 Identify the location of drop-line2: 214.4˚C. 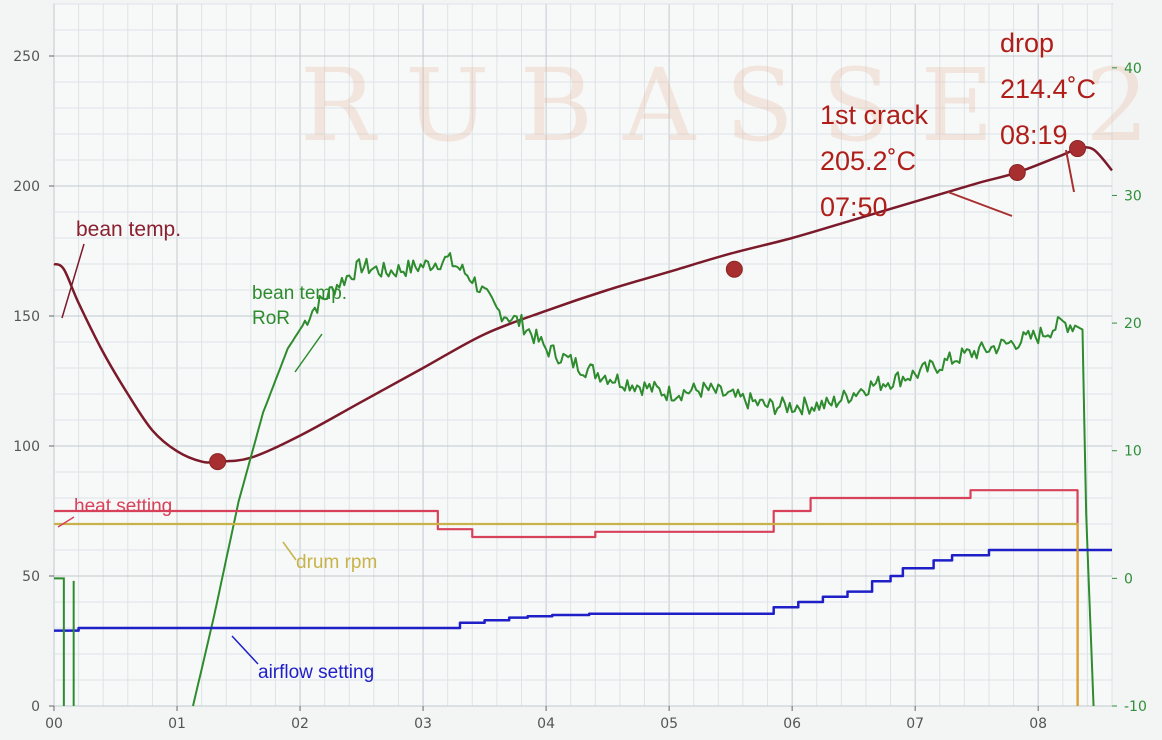
(1048, 89).